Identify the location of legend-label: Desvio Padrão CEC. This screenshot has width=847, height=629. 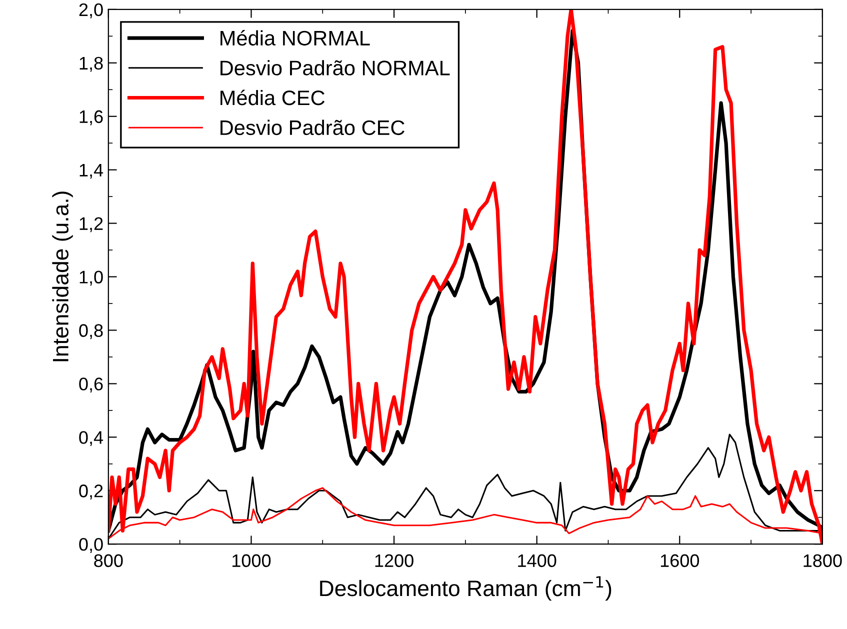
(312, 128).